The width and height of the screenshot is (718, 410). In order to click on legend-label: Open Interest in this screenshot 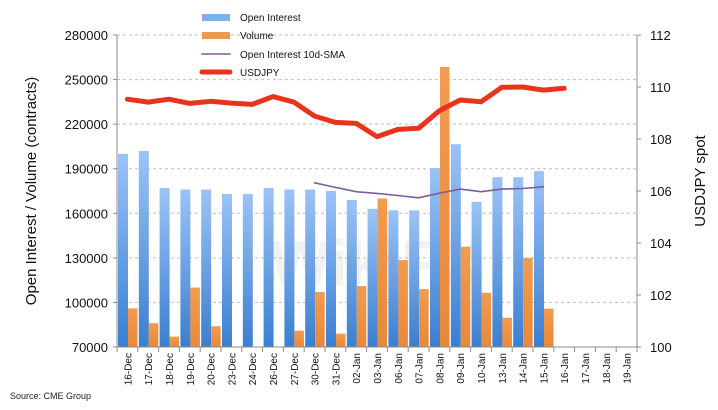, I will do `click(270, 18)`.